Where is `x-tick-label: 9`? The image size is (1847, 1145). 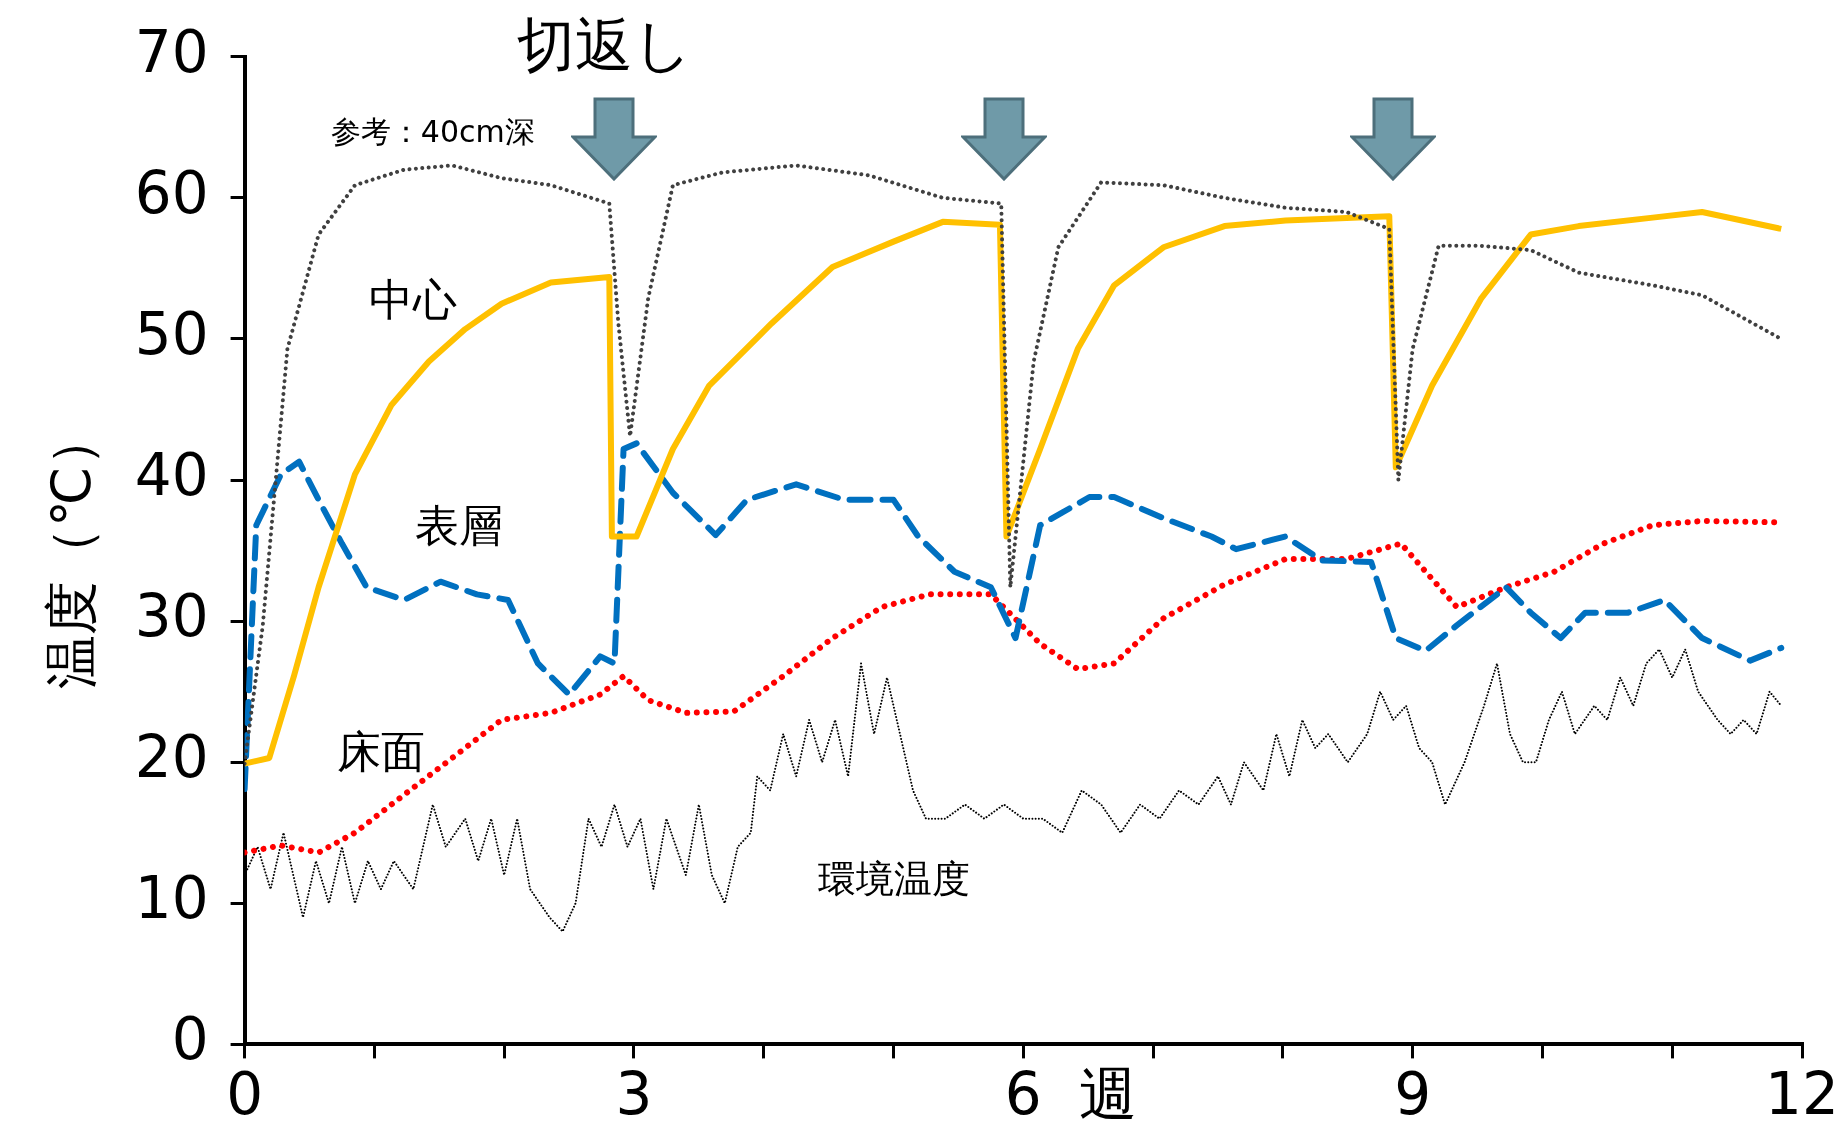
x-tick-label: 9 is located at coordinates (1413, 1094).